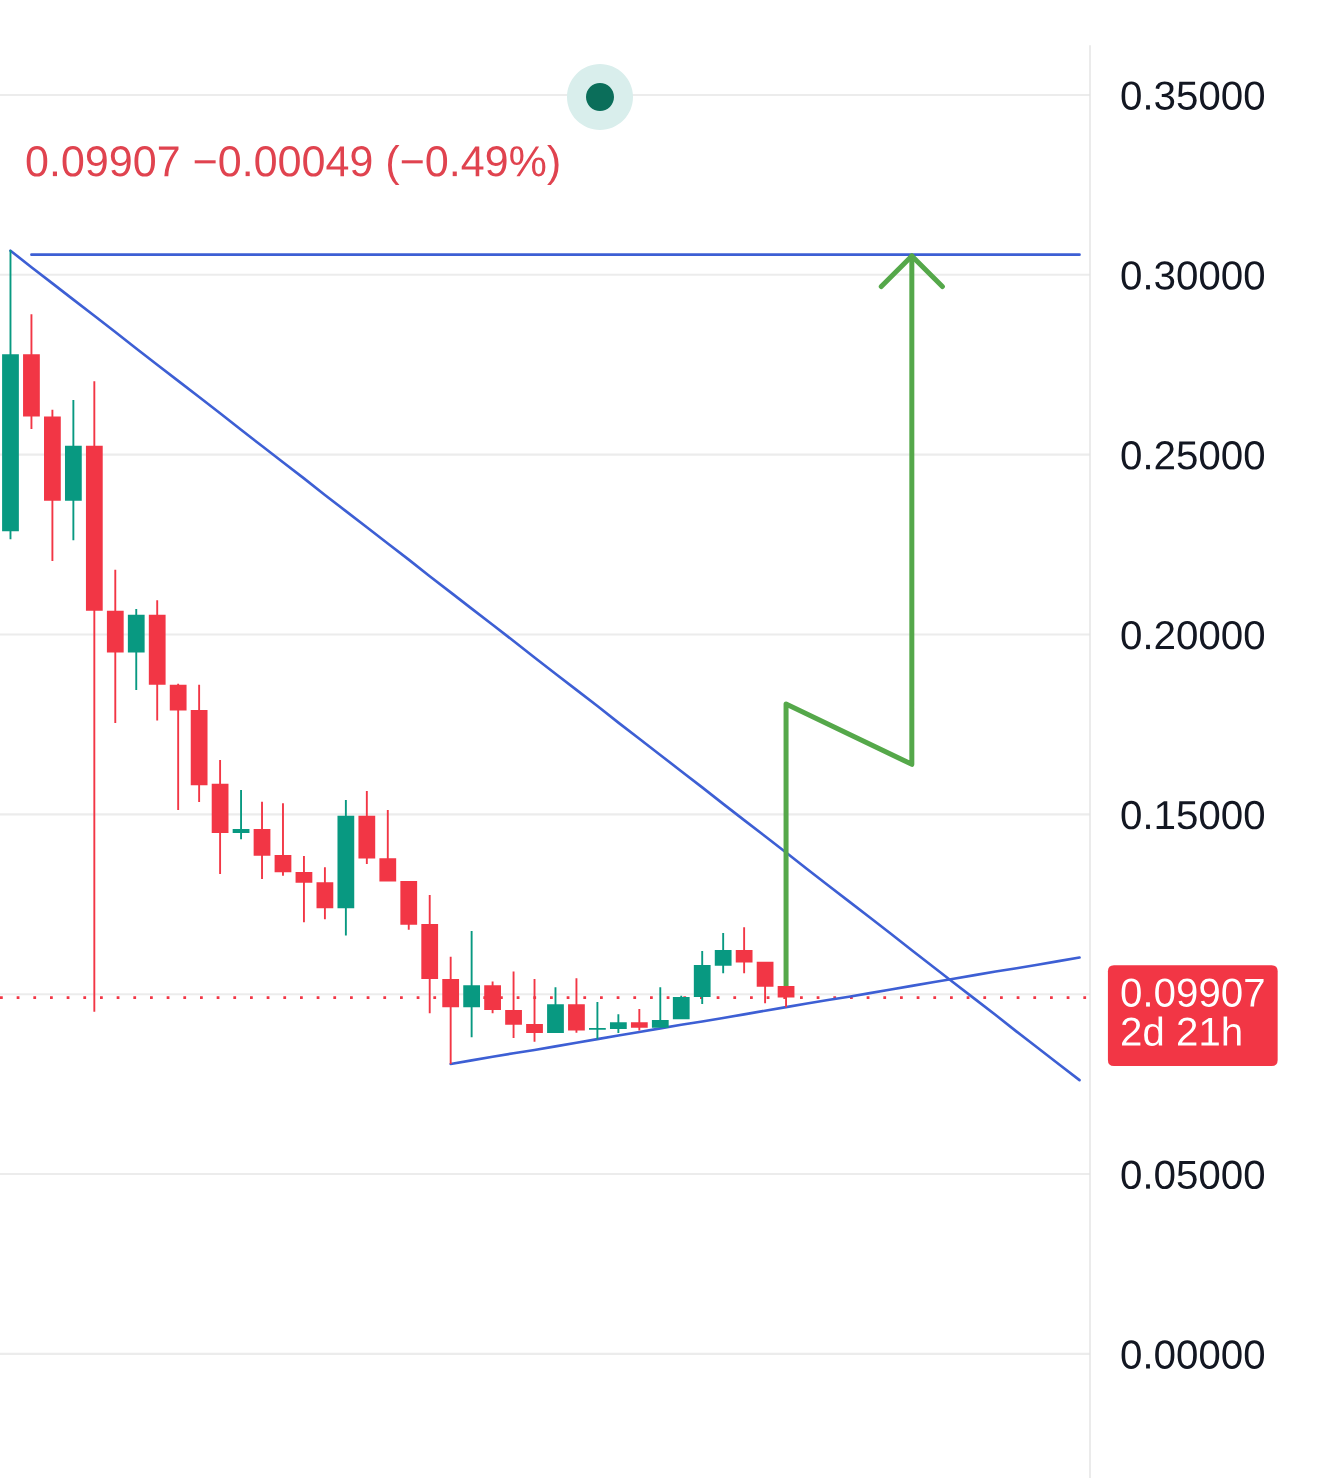 This screenshot has height=1478, width=1320. Describe the element at coordinates (1193, 1354) in the screenshot. I see `y-tick-label: 0.00000` at that location.